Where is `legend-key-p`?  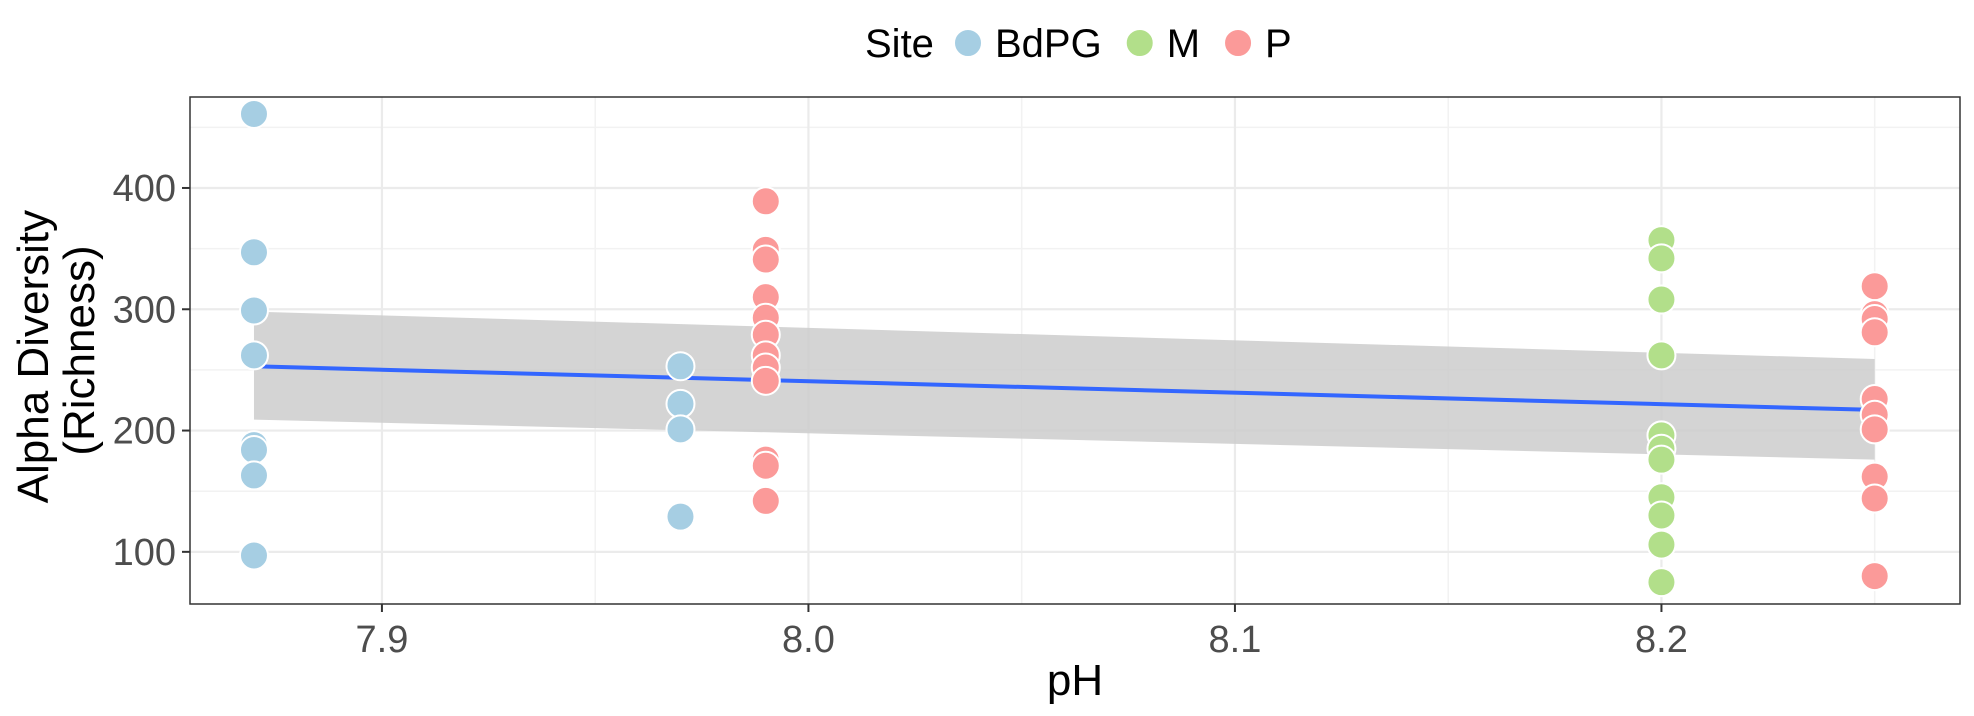 legend-key-p is located at coordinates (1238, 43).